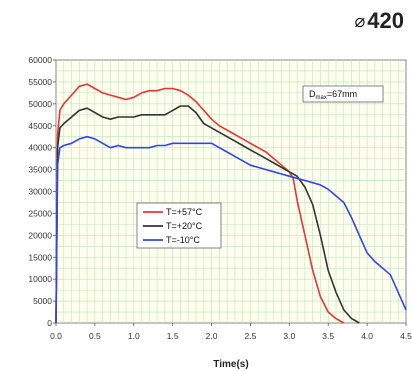 This screenshot has width=412, height=371. I want to click on y-tick-label: 20000, so click(40, 235).